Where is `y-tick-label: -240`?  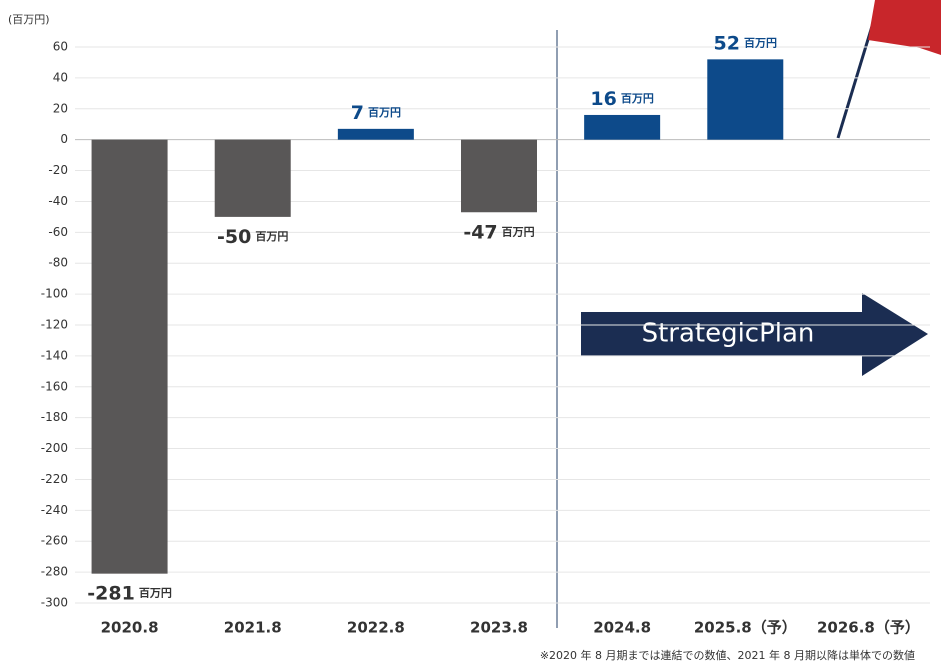 y-tick-label: -240 is located at coordinates (54, 510).